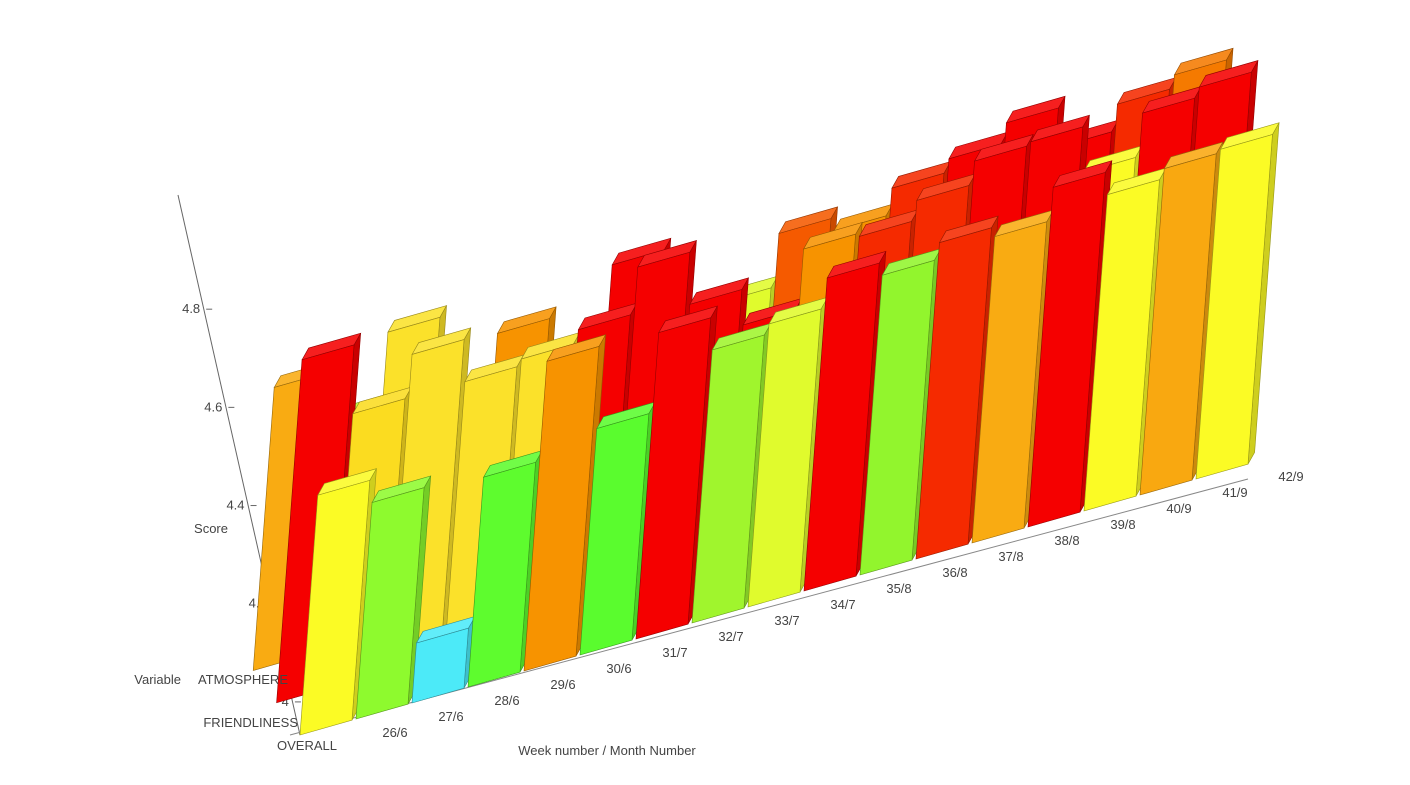 The width and height of the screenshot is (1410, 785). I want to click on x-tick-label: 27/6, so click(450, 716).